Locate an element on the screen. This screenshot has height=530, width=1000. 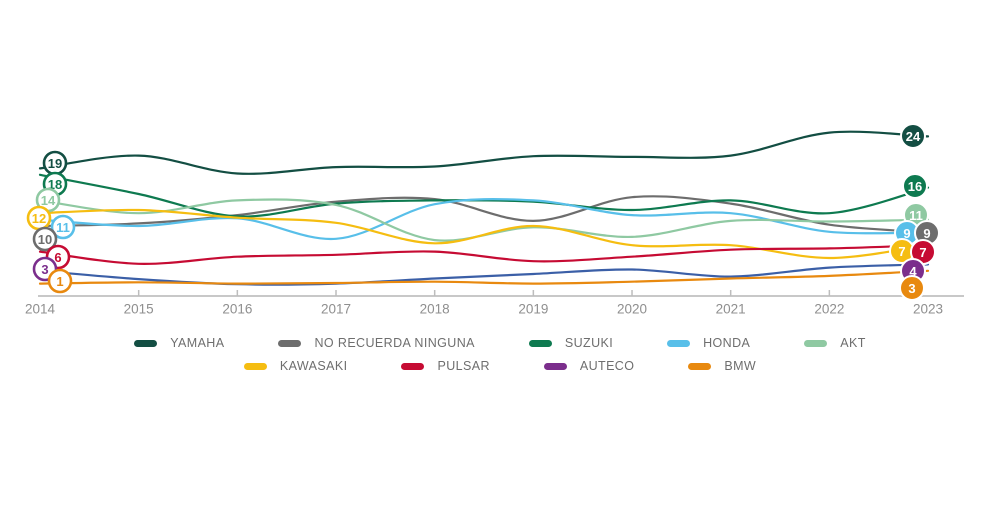
x-axis-label-2018: 2018 is located at coordinates (435, 309).